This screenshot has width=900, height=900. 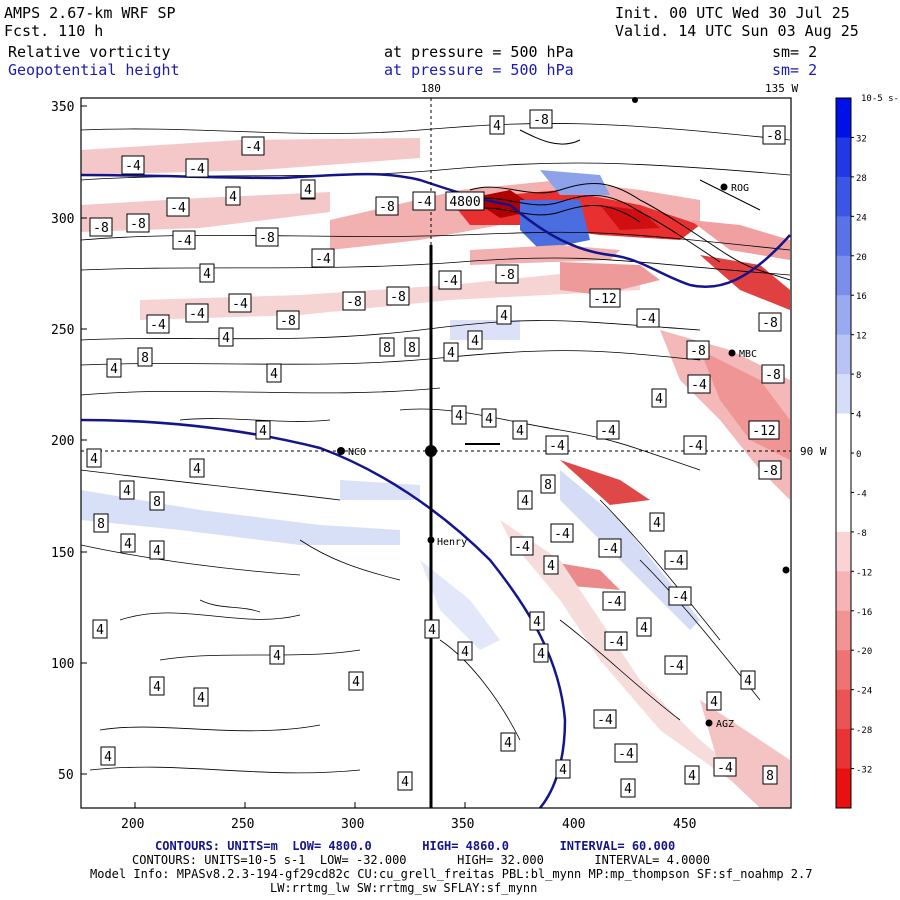 What do you see at coordinates (62, 441) in the screenshot?
I see `y-tick: 200` at bounding box center [62, 441].